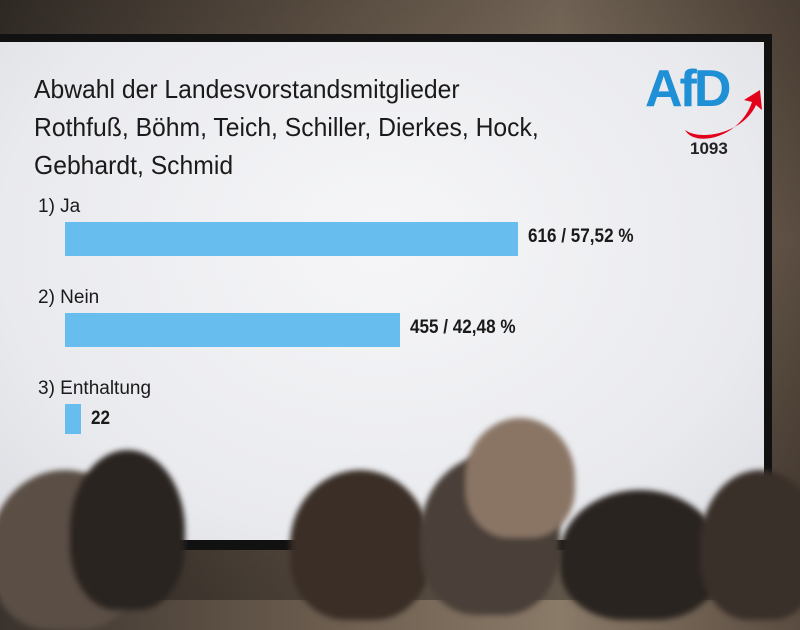 The width and height of the screenshot is (800, 630). What do you see at coordinates (95, 388) in the screenshot?
I see `category-label: 3) Enthaltung` at bounding box center [95, 388].